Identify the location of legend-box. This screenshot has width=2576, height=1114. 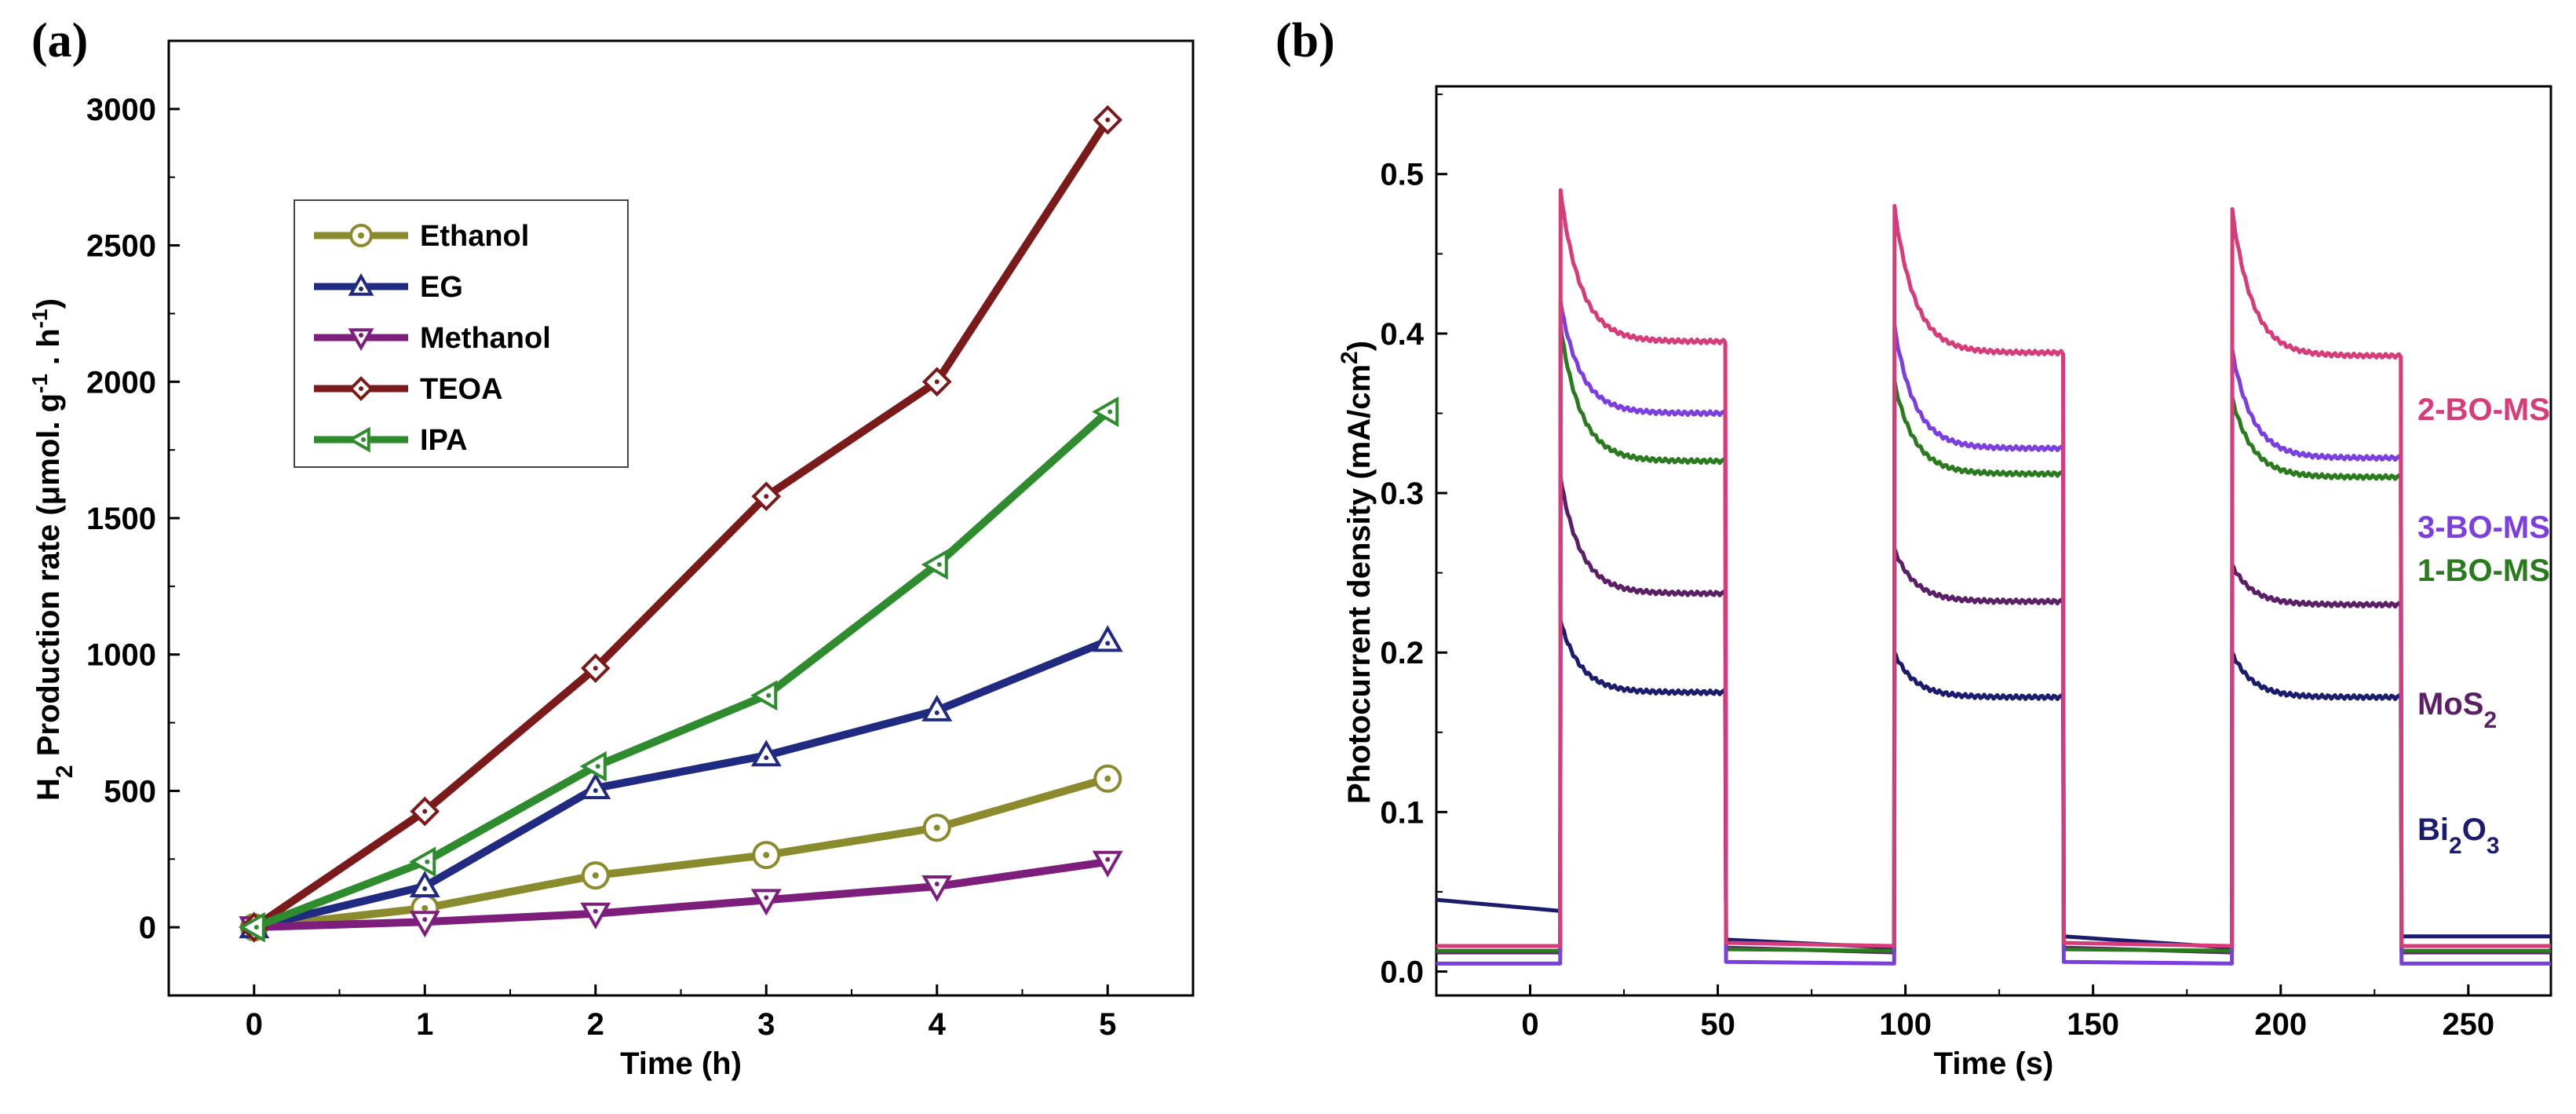
(461, 333).